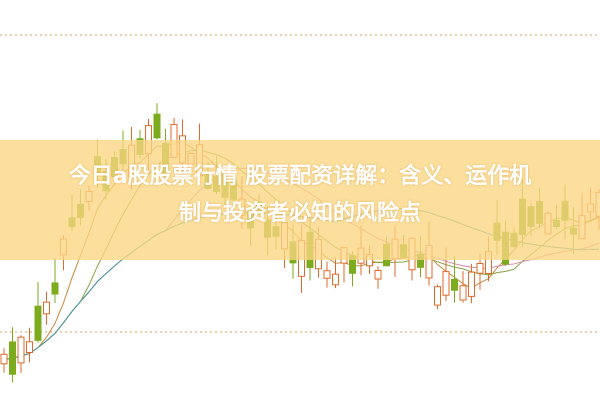 This screenshot has height=400, width=600. I want to click on title-line-2: 制与投资者必知的风险点, so click(299, 213).